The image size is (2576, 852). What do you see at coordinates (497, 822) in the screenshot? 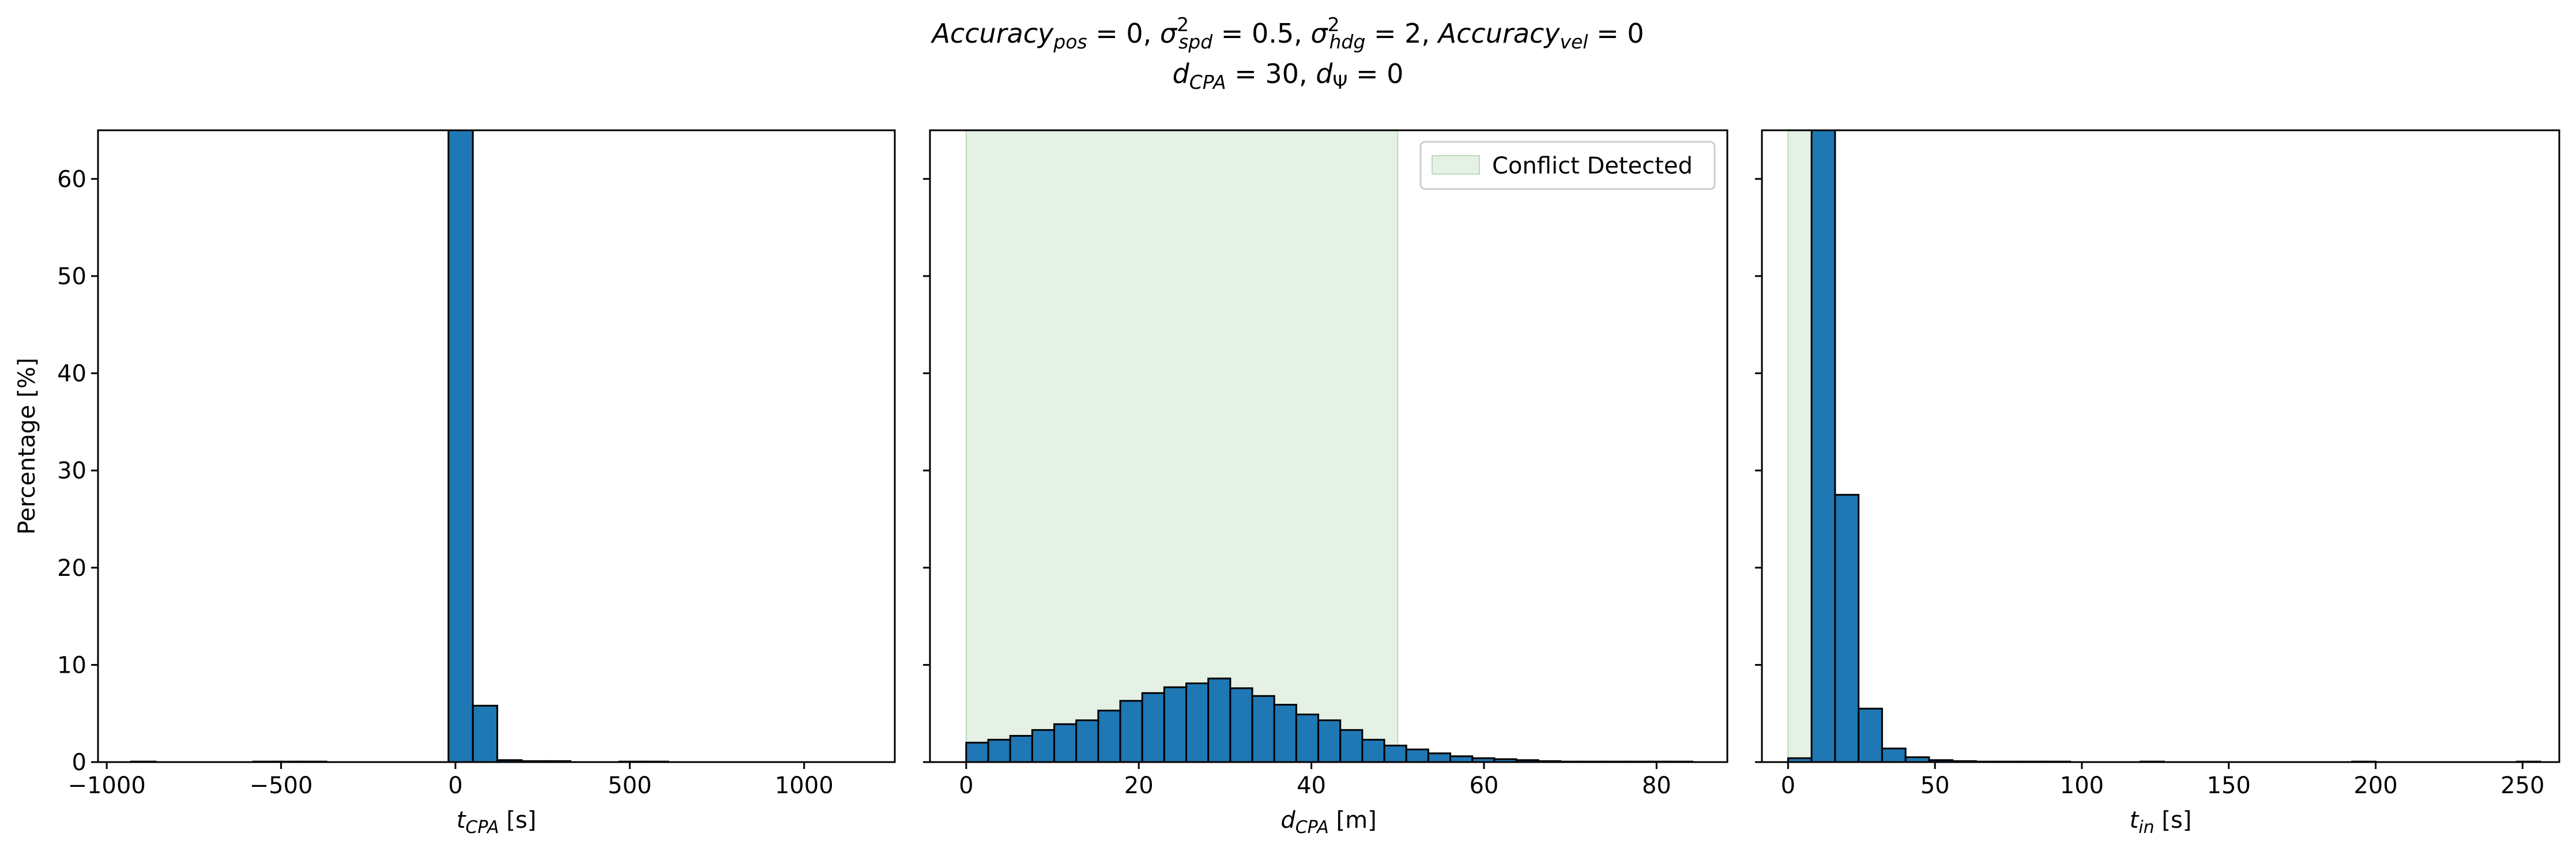
I see `x-axis-label: tCPA [s]` at bounding box center [497, 822].